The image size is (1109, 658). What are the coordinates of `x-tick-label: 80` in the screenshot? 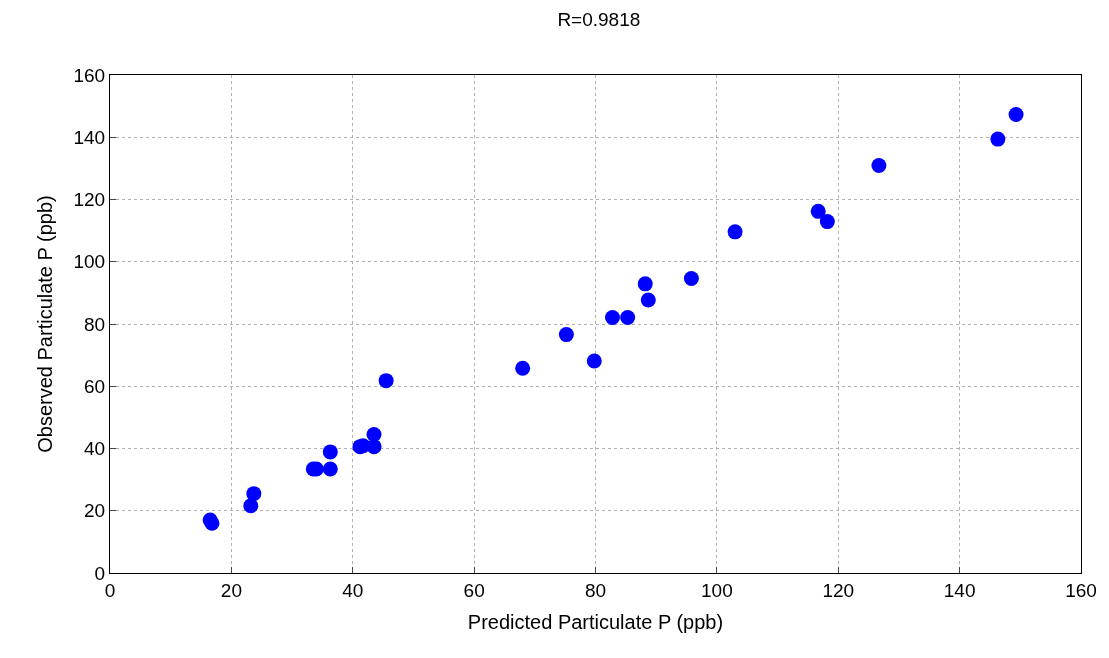 It's located at (595, 590).